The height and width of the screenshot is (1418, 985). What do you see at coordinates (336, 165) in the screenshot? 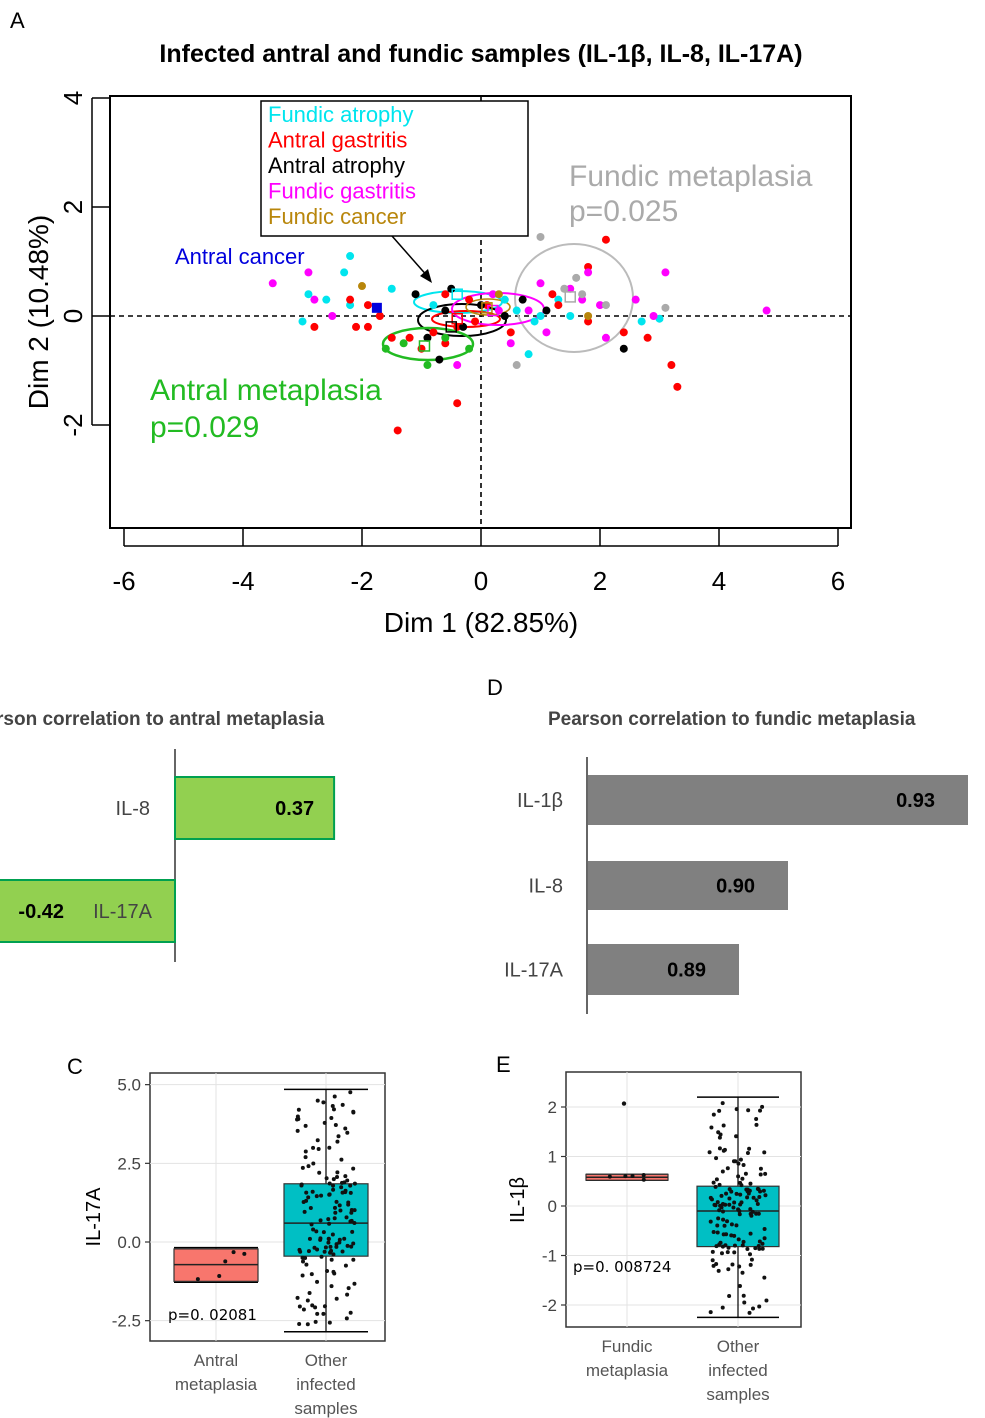
I see `legend-entry-antral-atrophy: Antral atrophy` at bounding box center [336, 165].